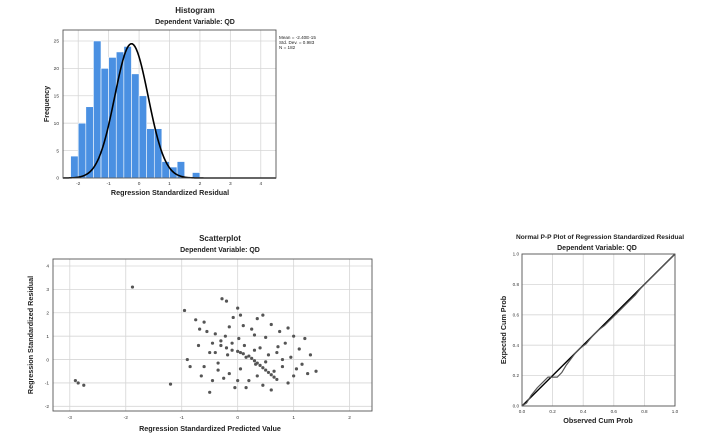  I want to click on pp-plot-frame, so click(598, 330).